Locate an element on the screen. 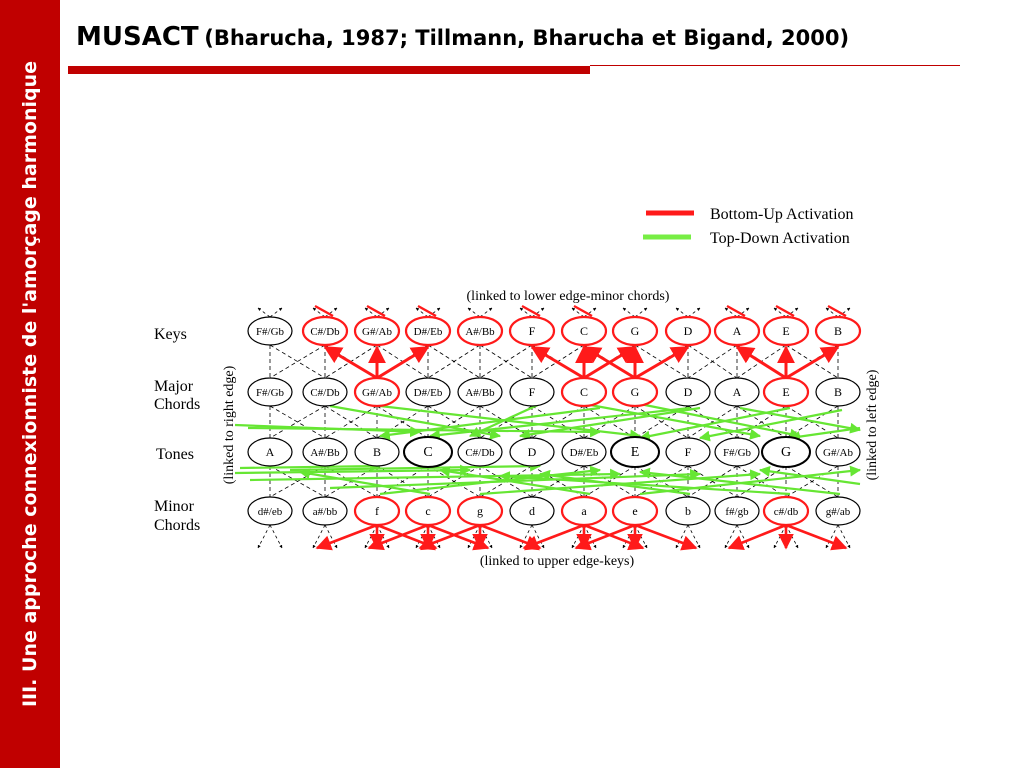 The width and height of the screenshot is (1024, 768). major-chords-node: A#/Bb is located at coordinates (480, 392).